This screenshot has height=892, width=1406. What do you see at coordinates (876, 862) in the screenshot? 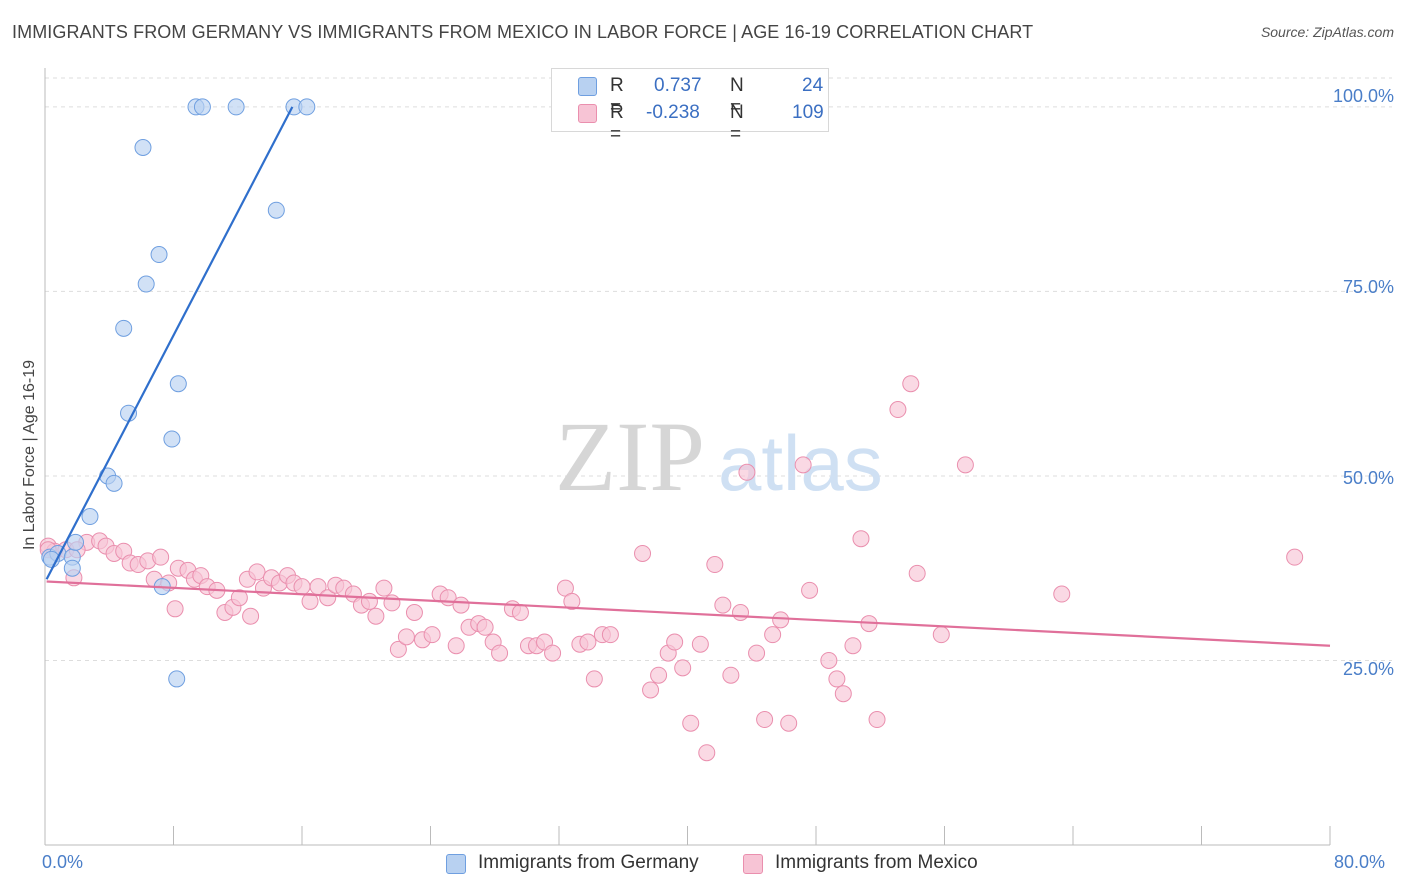
I see `legend-label: Immigrants from Mexico` at bounding box center [876, 862].